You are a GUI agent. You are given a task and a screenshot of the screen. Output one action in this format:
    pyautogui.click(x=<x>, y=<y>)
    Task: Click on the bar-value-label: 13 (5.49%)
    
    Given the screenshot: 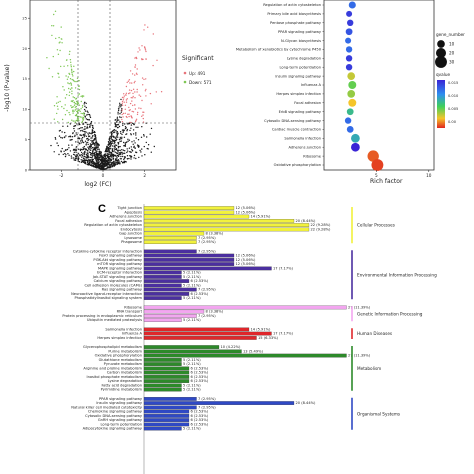 What is the action you would take?
    pyautogui.click(x=253, y=351)
    